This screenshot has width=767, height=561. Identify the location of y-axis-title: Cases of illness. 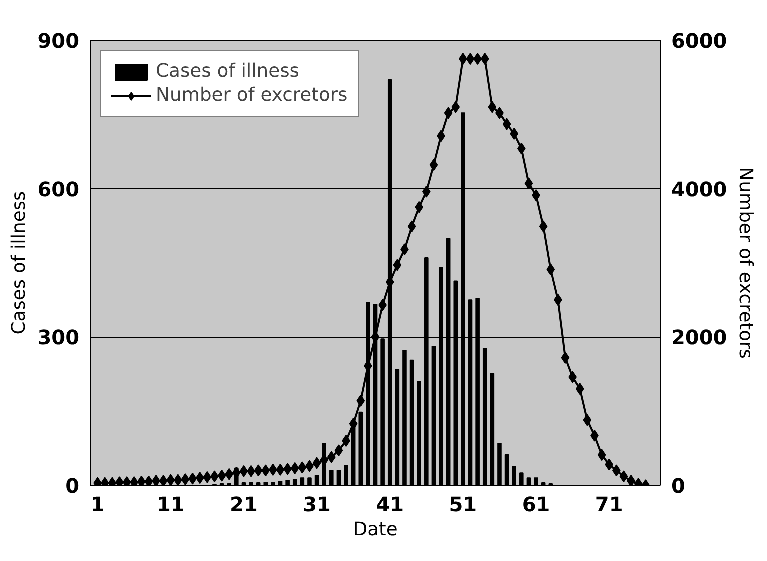
(19, 263).